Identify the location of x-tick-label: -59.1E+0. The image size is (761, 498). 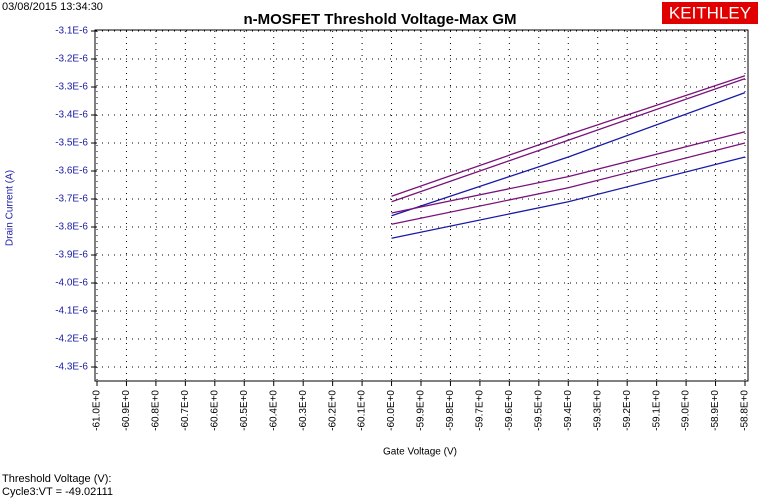
(656, 410).